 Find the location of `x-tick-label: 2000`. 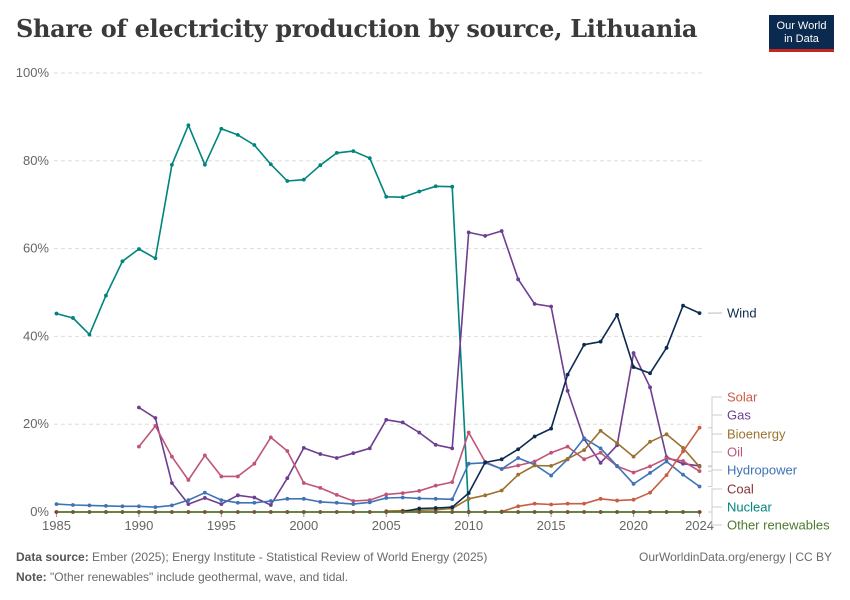

x-tick-label: 2000 is located at coordinates (303, 525).